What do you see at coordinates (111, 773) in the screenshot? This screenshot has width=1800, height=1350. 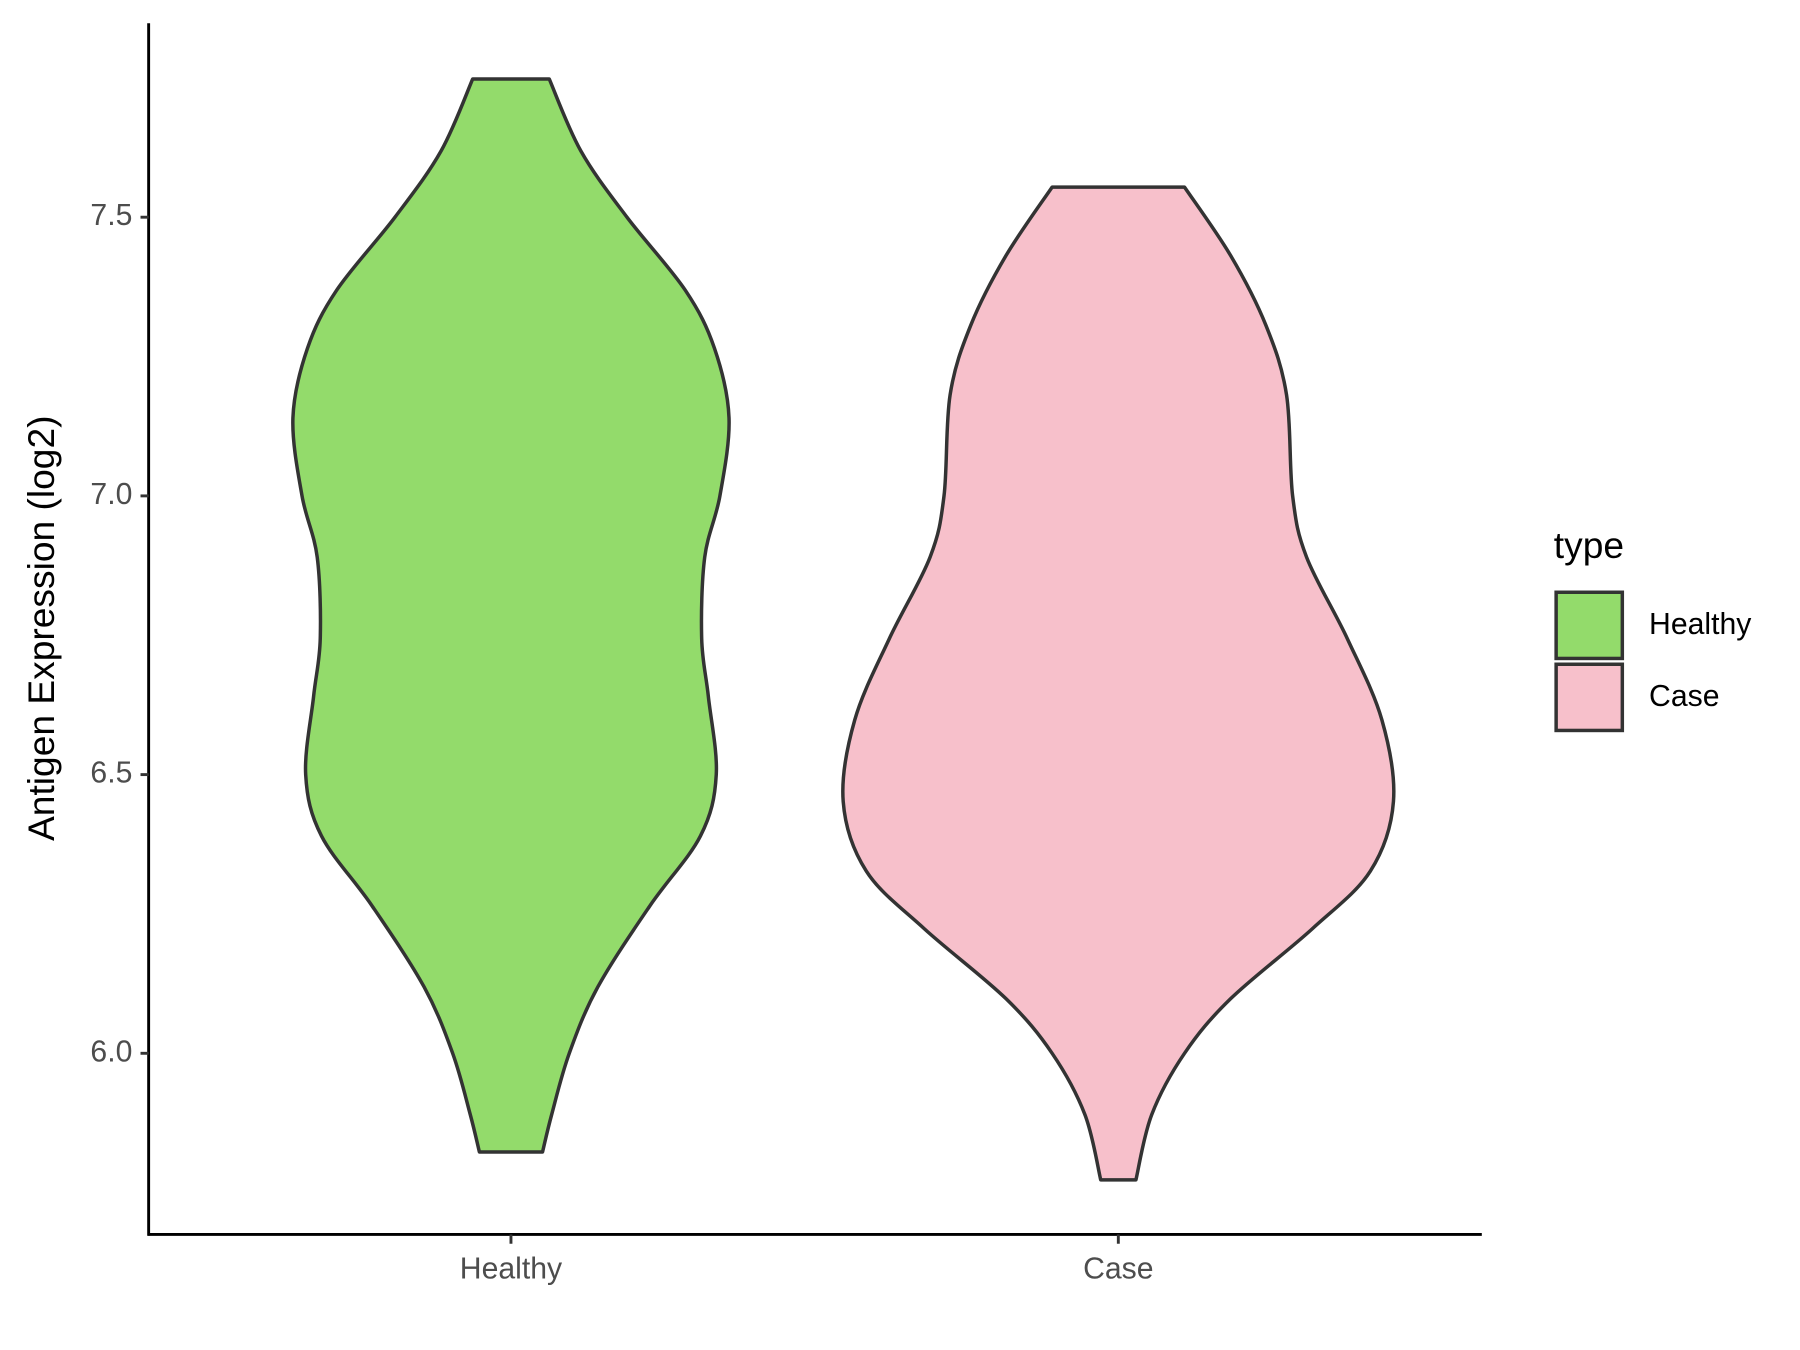 I see `y-tick-label: 6.5` at bounding box center [111, 773].